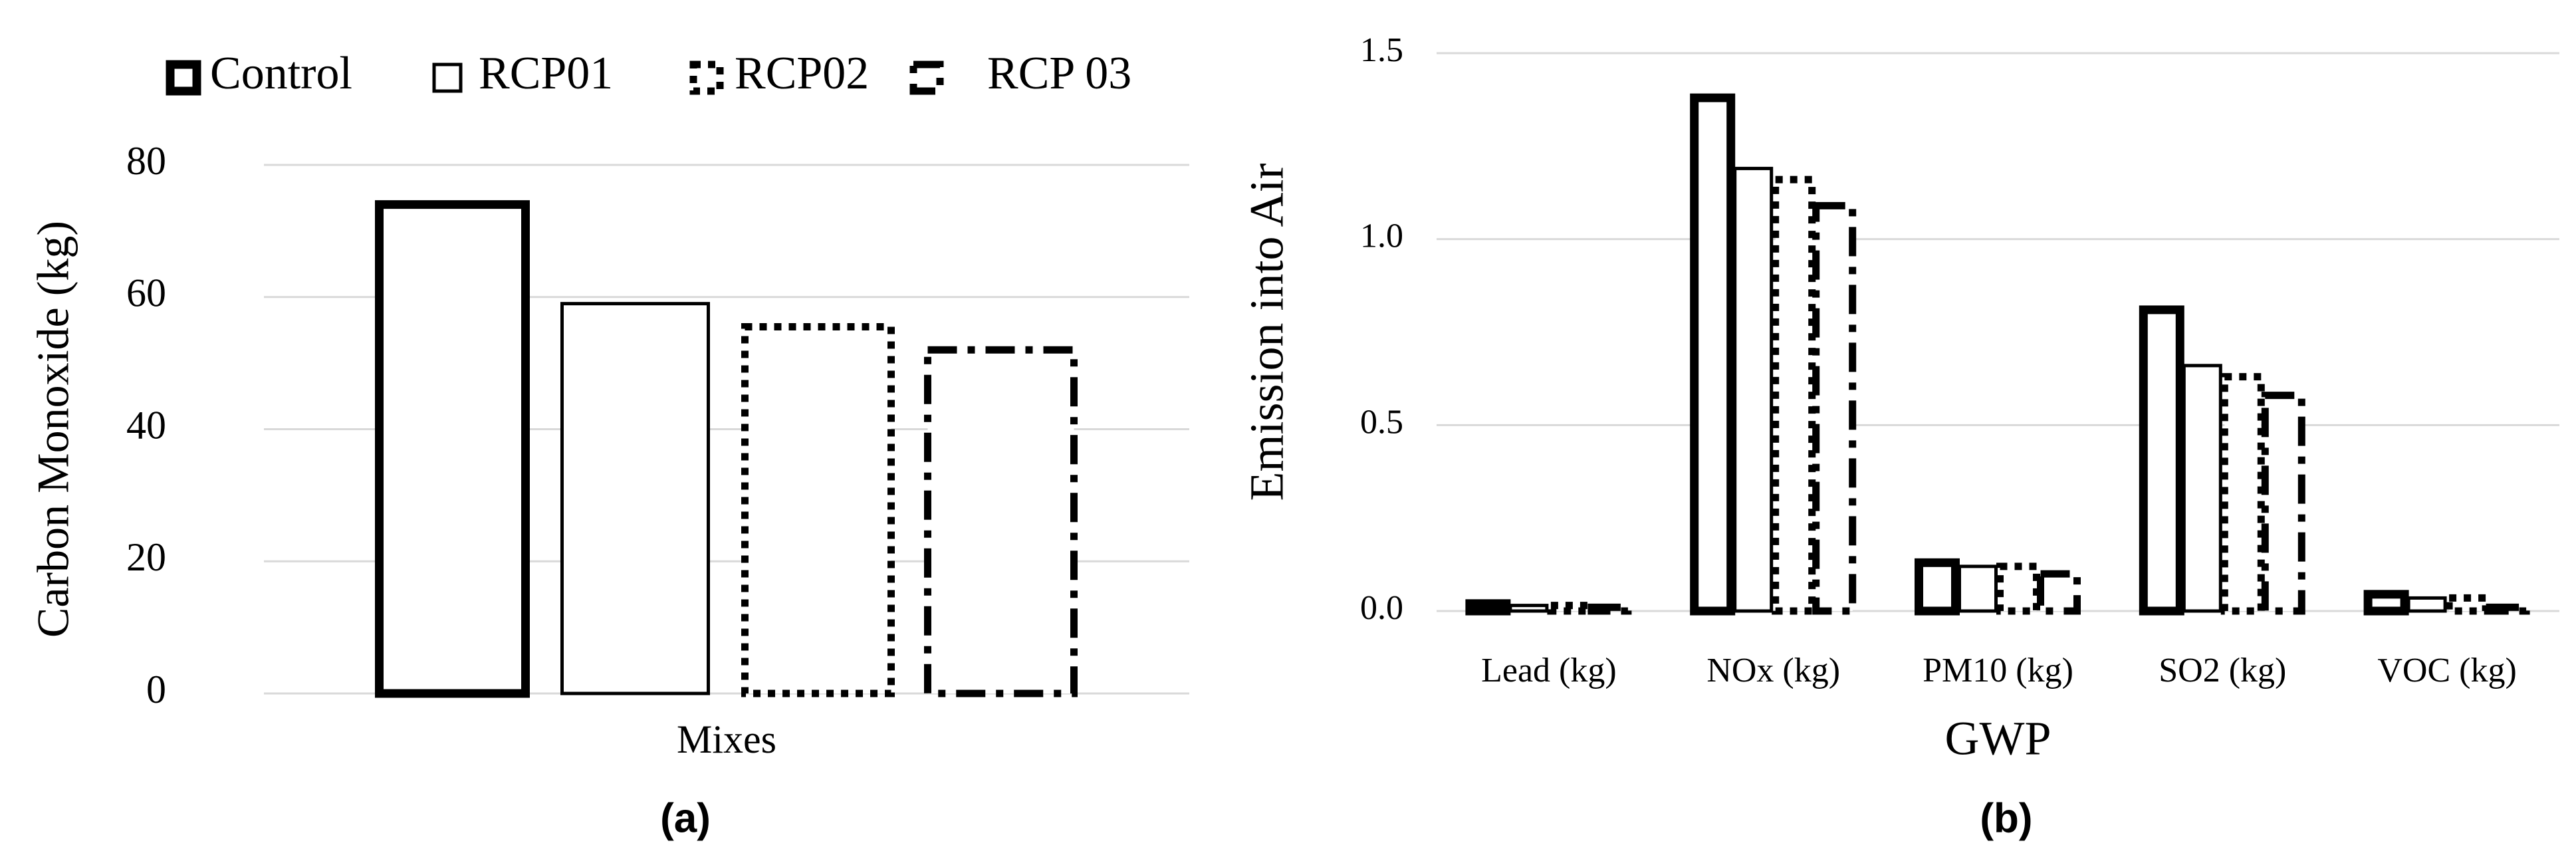  What do you see at coordinates (727, 739) in the screenshot?
I see `x-tick-label: Mixes` at bounding box center [727, 739].